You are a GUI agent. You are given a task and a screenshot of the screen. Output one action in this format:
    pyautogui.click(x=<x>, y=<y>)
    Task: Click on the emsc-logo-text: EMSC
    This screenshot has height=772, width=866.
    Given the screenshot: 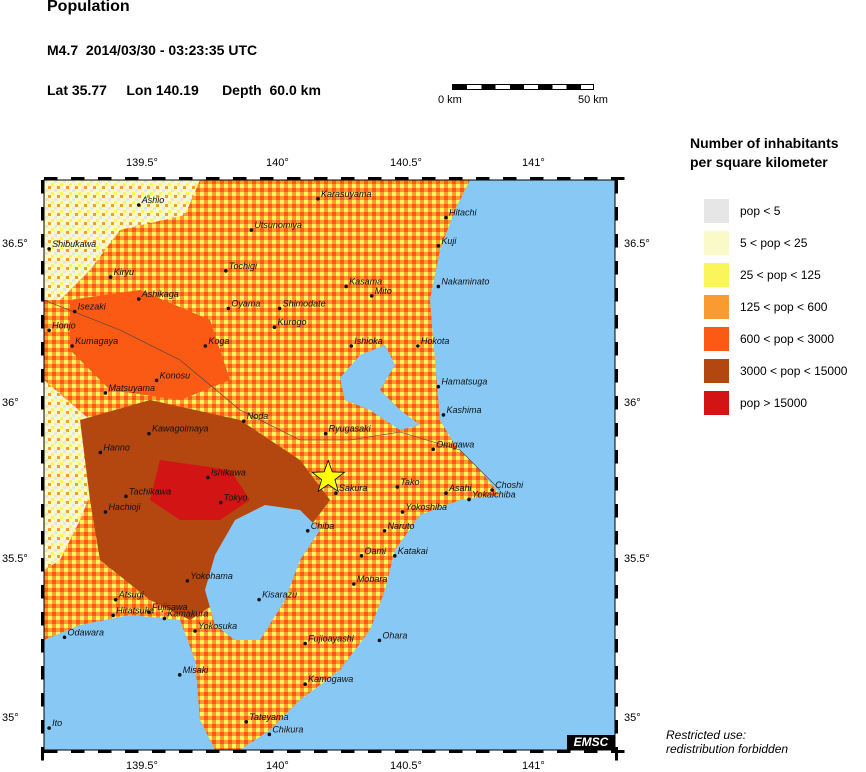 What is the action you would take?
    pyautogui.click(x=591, y=742)
    